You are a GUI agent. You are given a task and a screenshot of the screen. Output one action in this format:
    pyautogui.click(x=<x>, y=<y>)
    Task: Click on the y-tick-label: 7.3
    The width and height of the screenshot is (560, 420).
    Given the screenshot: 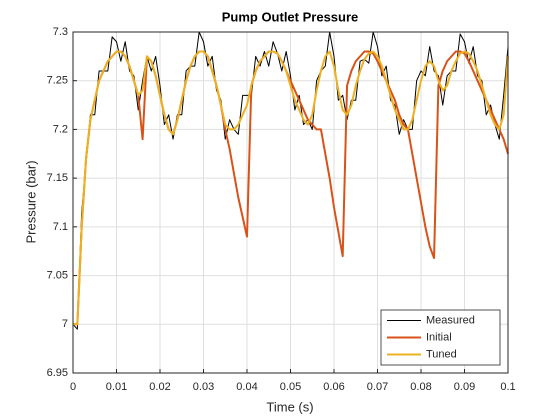 What is the action you would take?
    pyautogui.click(x=60, y=32)
    